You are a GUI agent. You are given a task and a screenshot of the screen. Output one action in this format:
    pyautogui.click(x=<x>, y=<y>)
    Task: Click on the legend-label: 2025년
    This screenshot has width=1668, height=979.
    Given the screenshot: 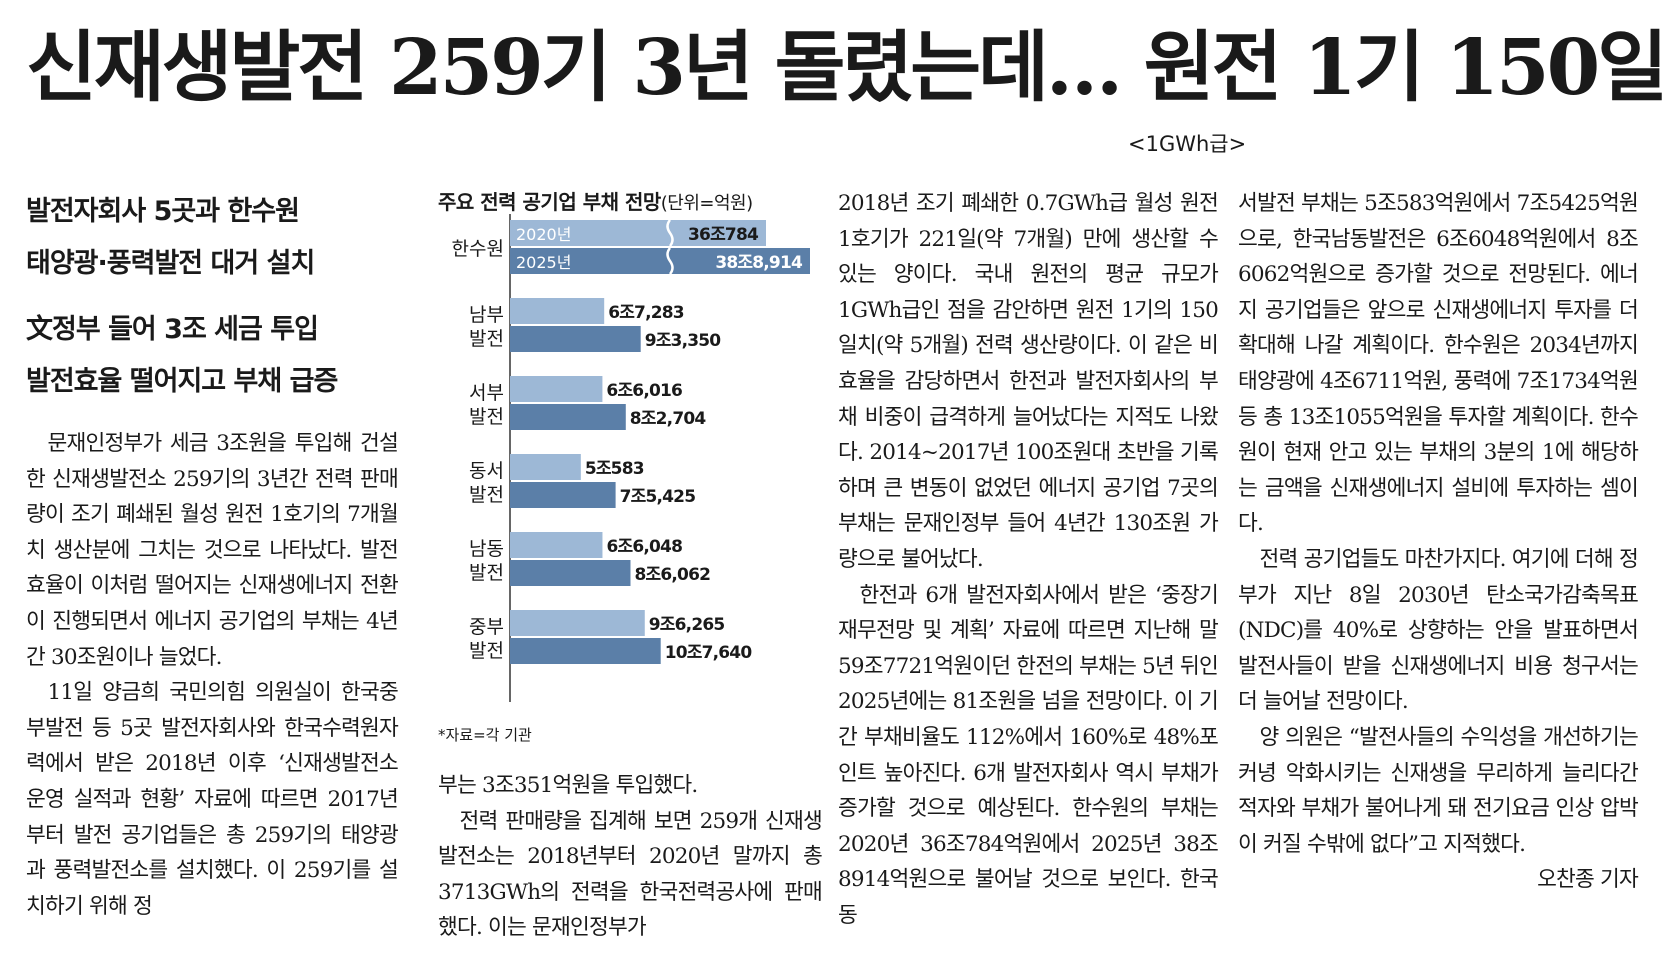 What is the action you would take?
    pyautogui.click(x=543, y=262)
    